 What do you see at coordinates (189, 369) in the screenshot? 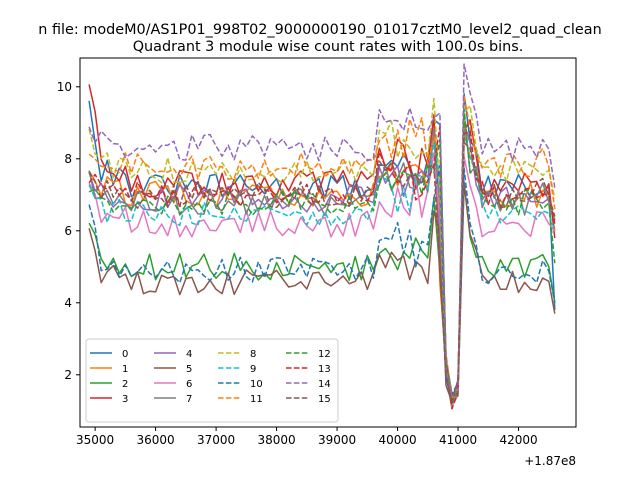
I see `legend-label-5: 5` at bounding box center [189, 369].